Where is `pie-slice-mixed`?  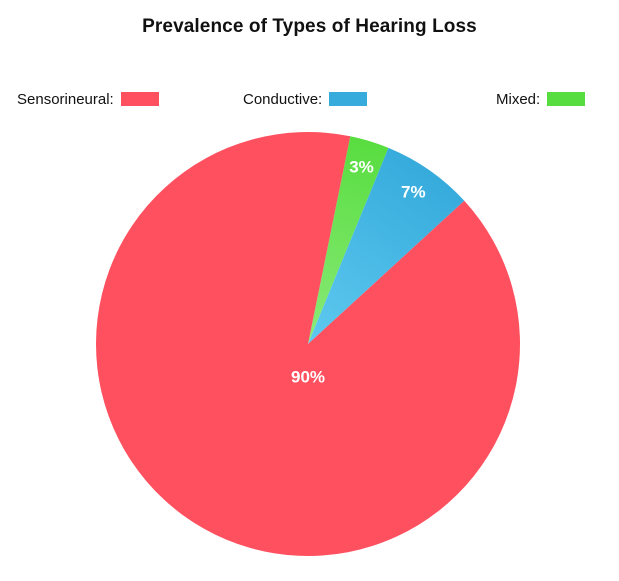
pie-slice-mixed is located at coordinates (348, 240).